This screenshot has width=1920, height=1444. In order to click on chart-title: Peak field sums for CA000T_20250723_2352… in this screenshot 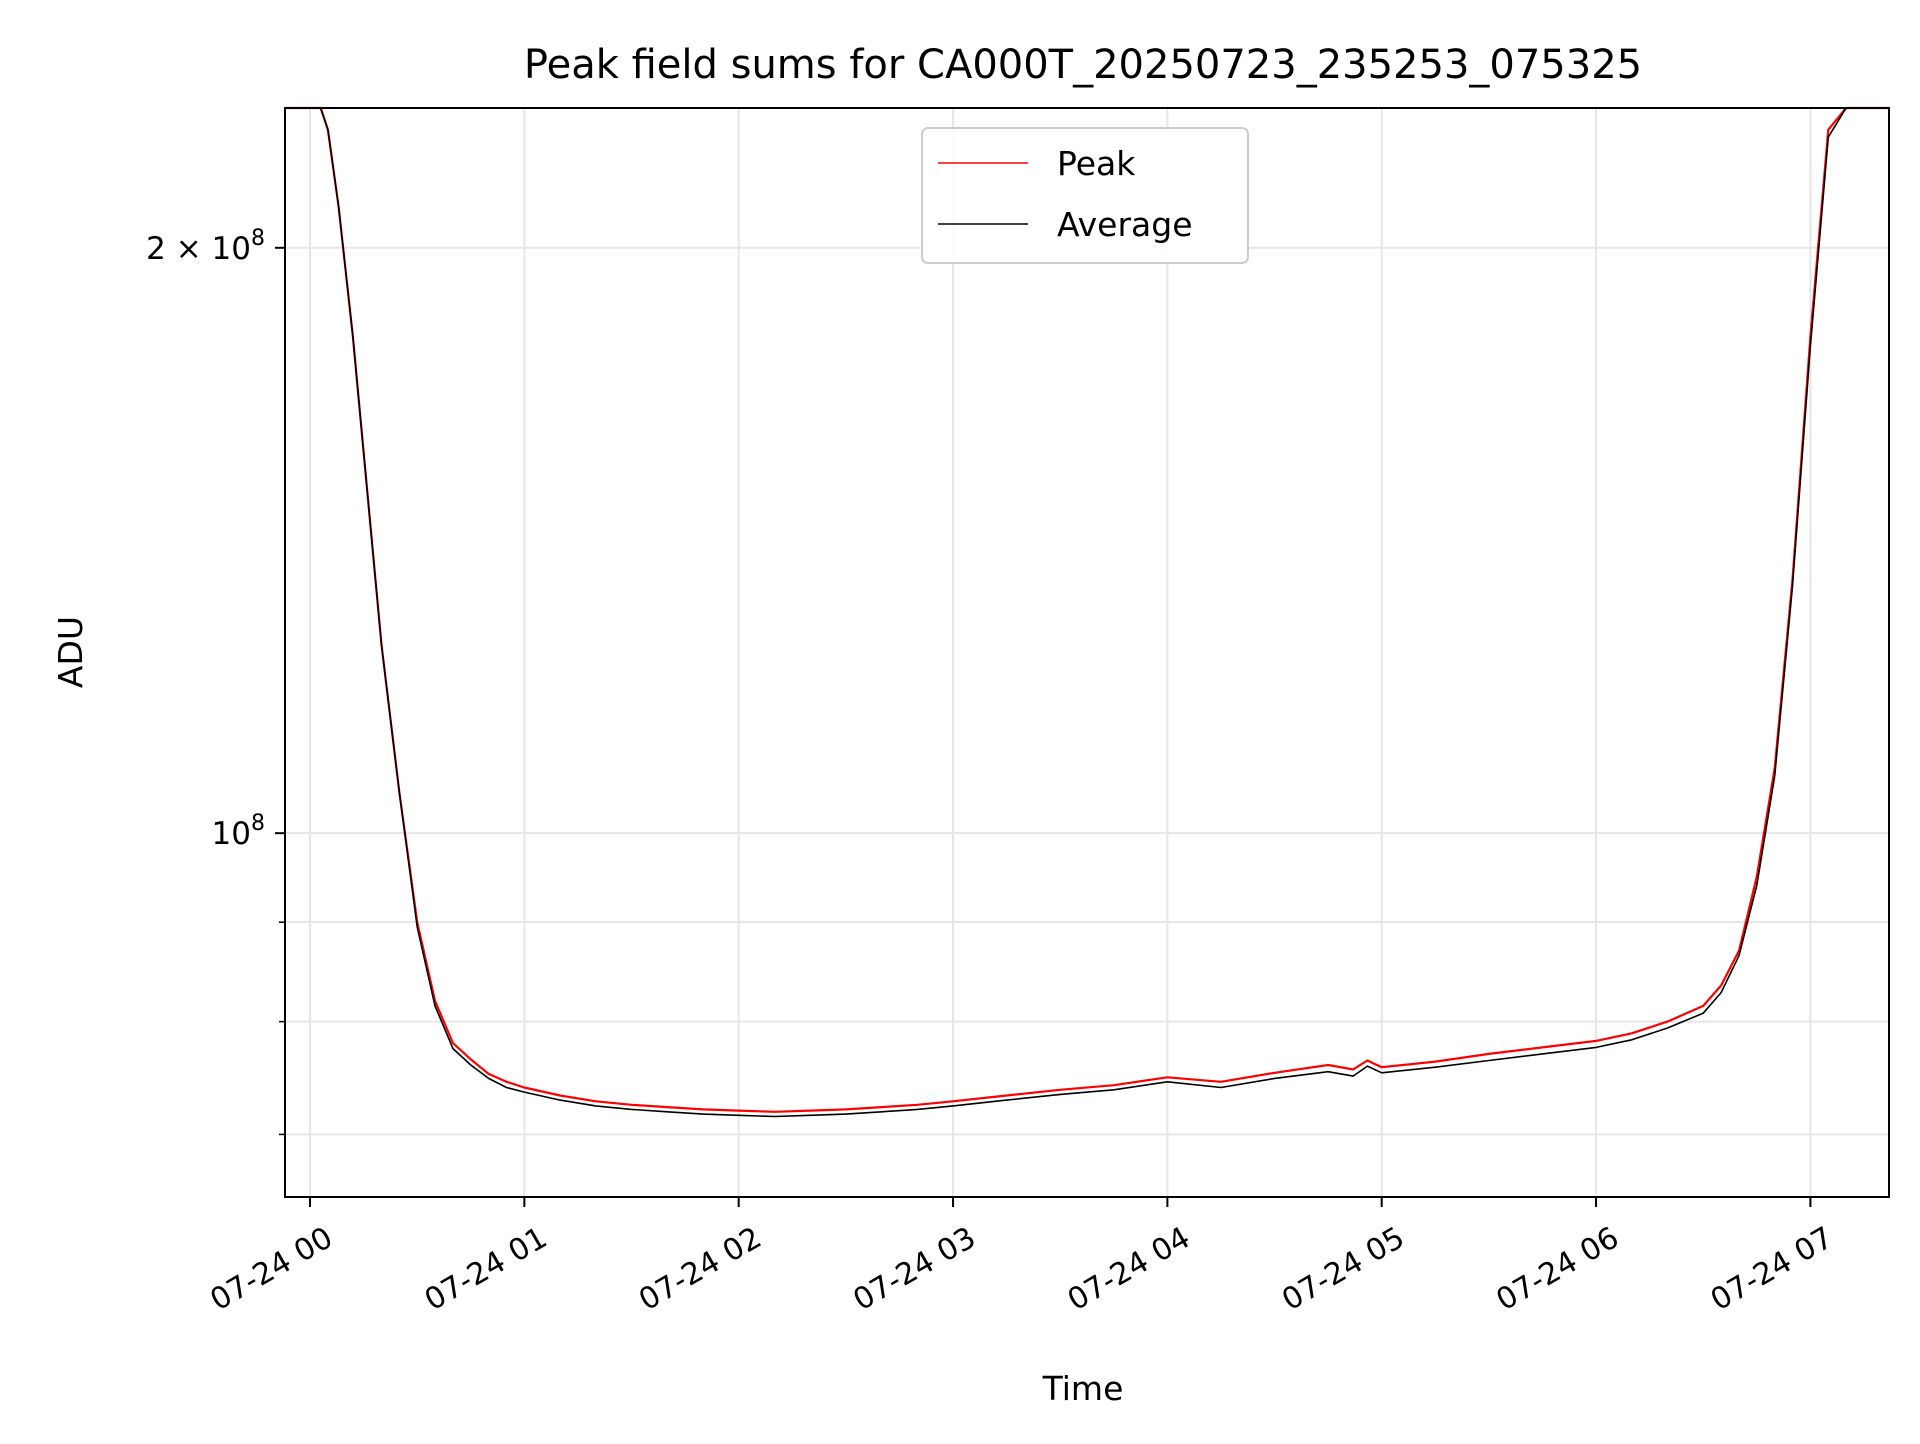, I will do `click(1083, 65)`.